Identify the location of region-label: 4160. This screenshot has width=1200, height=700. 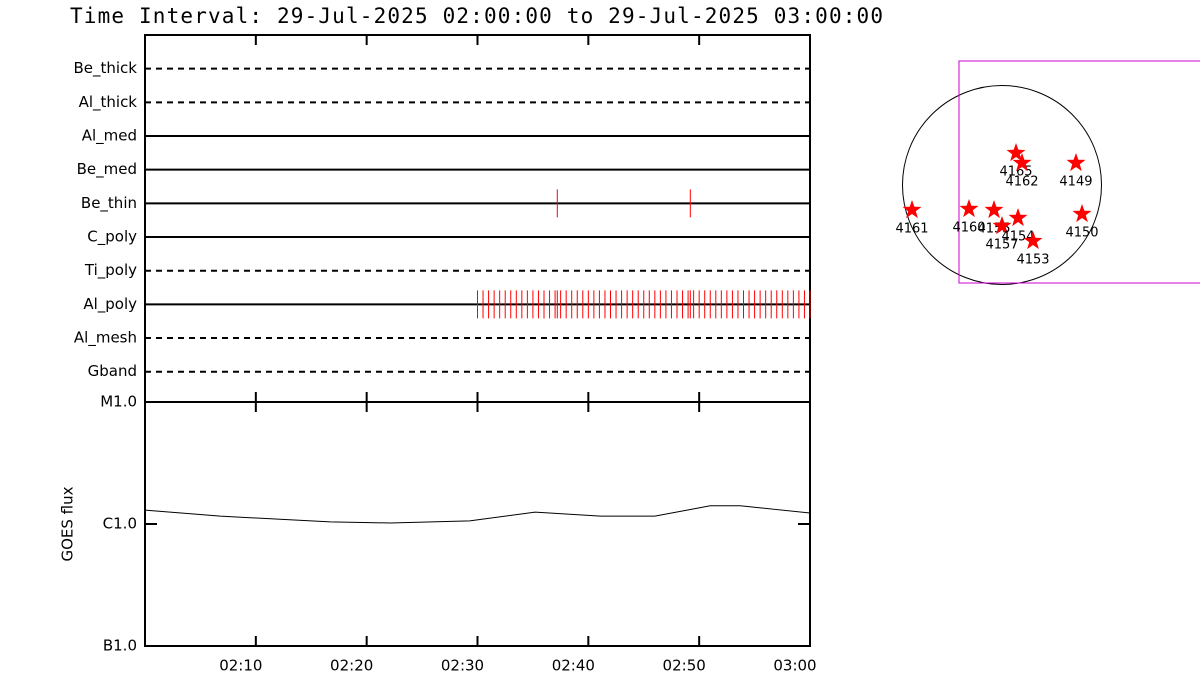
(968, 227).